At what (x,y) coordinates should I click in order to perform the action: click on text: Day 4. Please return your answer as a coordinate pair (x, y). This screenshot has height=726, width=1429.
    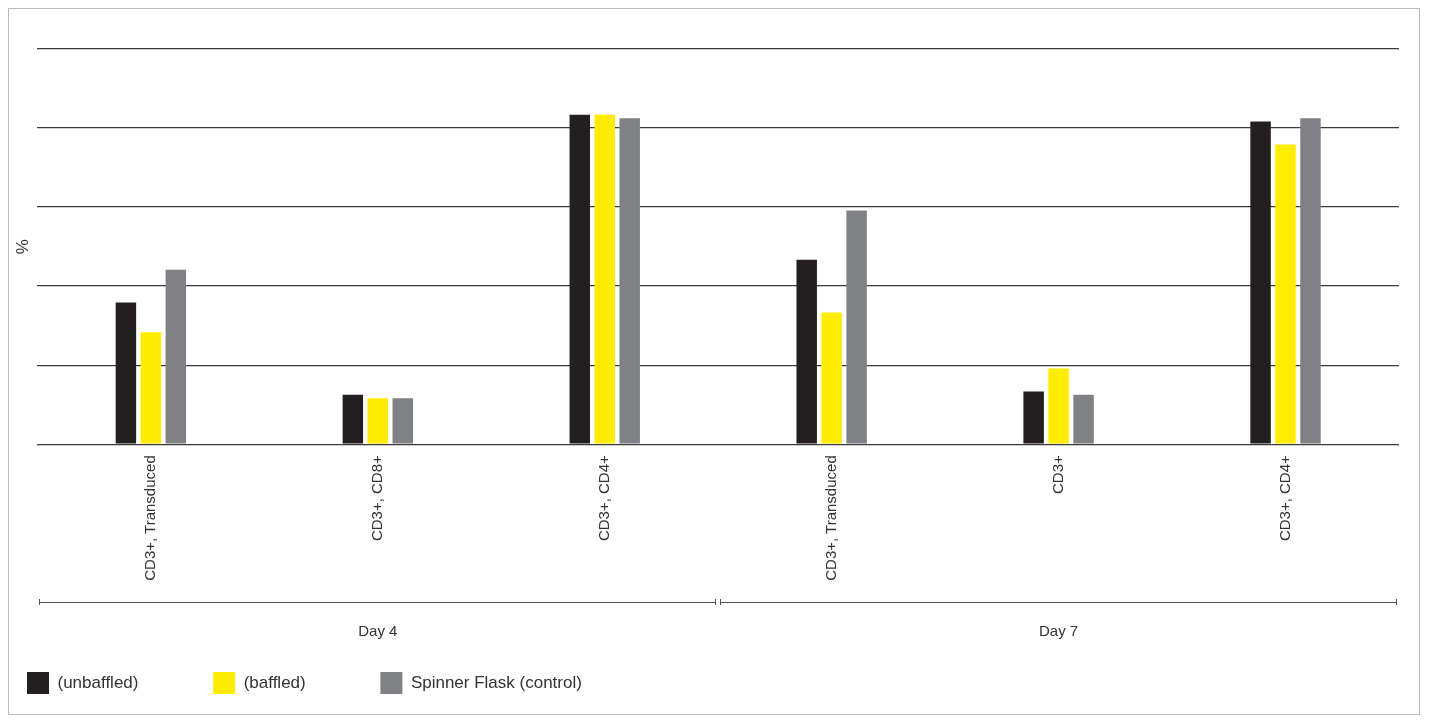
    Looking at the image, I should click on (378, 631).